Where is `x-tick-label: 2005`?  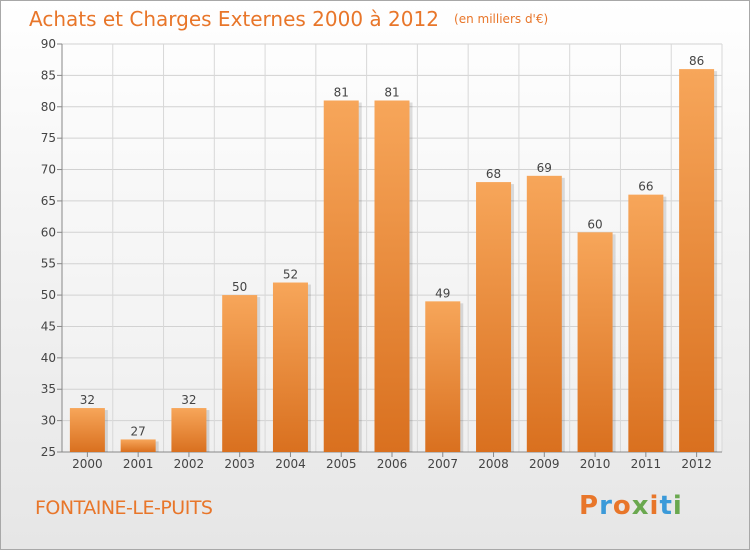
x-tick-label: 2005 is located at coordinates (341, 464).